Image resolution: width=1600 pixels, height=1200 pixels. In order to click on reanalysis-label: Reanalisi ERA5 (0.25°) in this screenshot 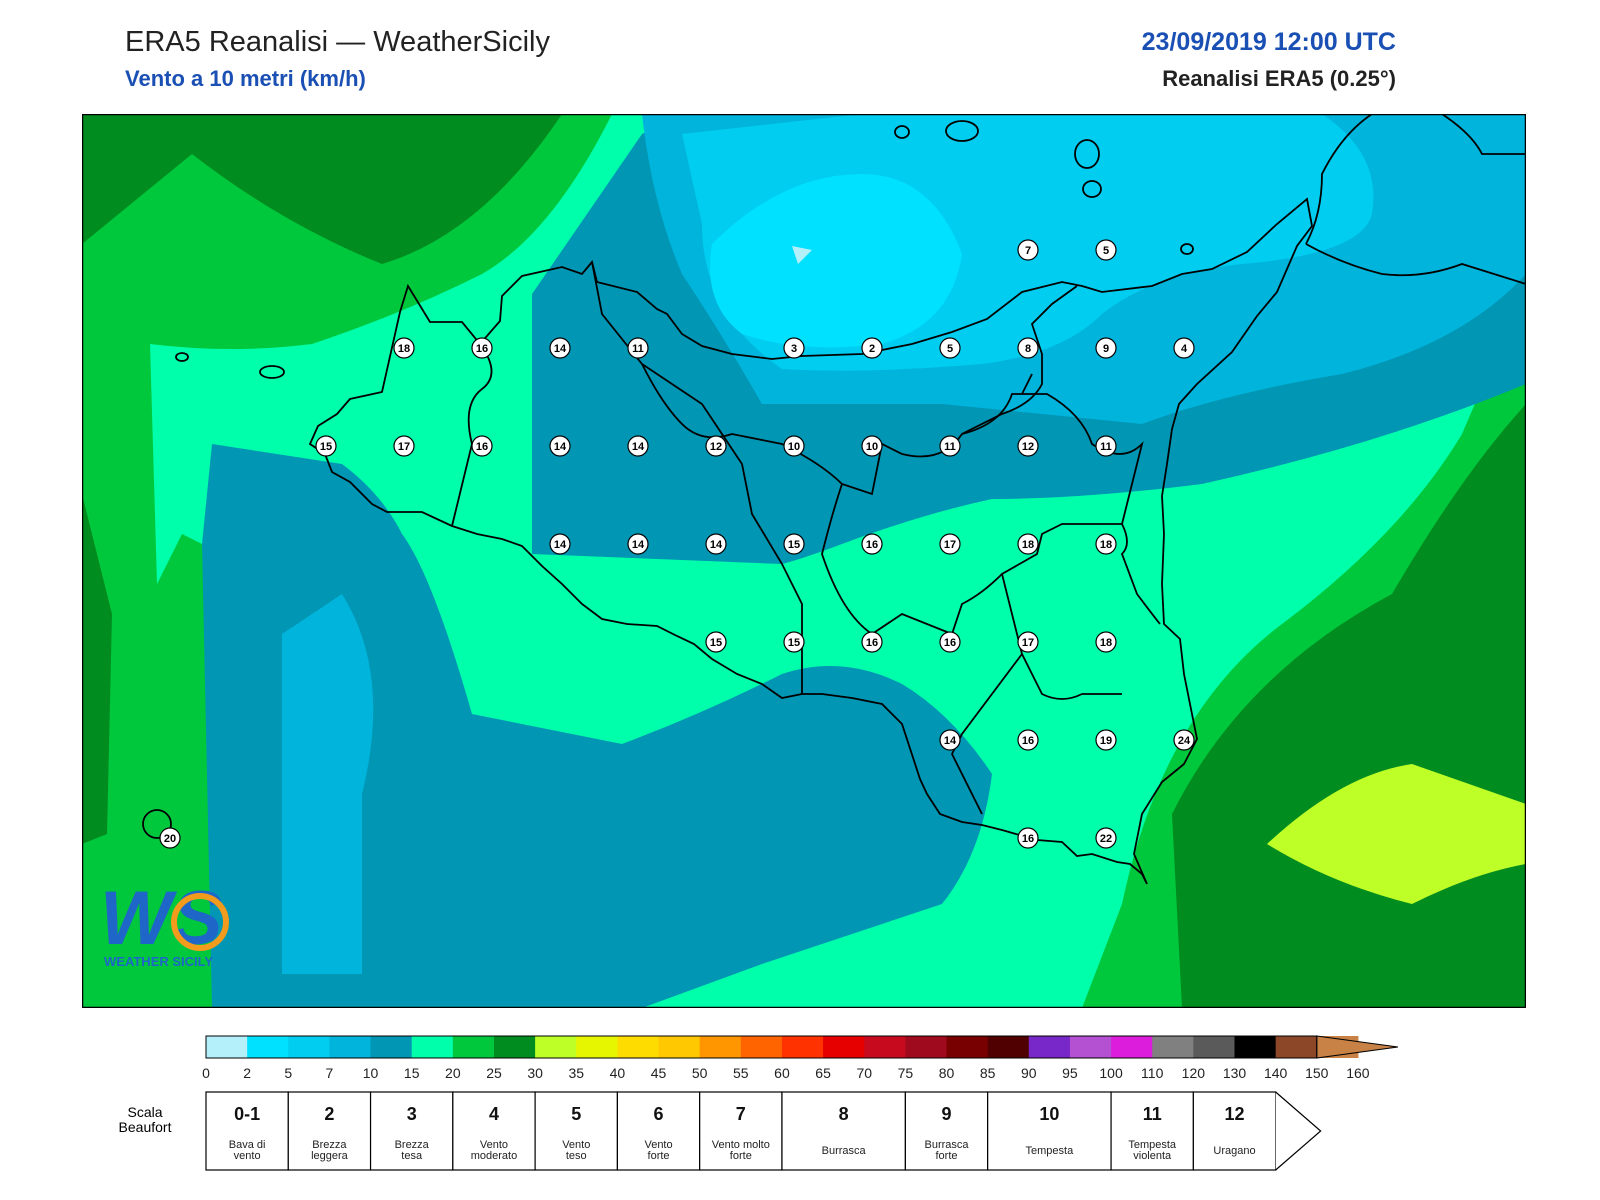, I will do `click(1279, 78)`.